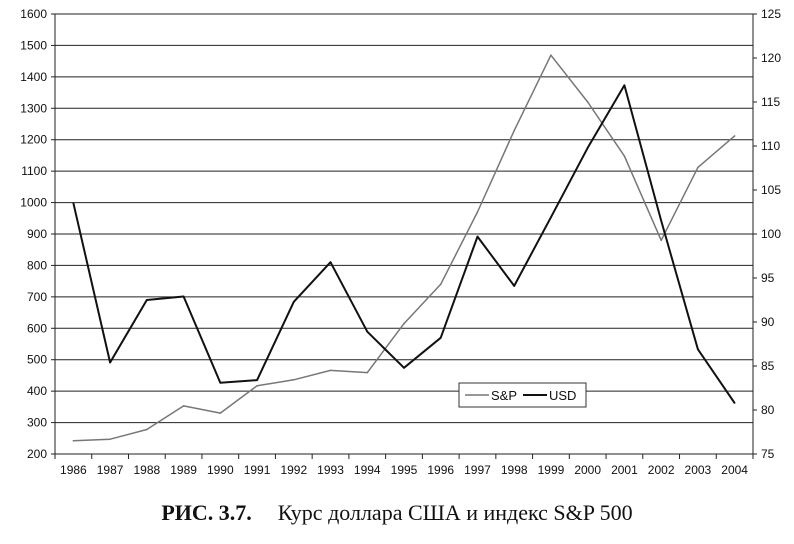 The image size is (794, 544). What do you see at coordinates (37, 391) in the screenshot?
I see `left-tick-label: 400` at bounding box center [37, 391].